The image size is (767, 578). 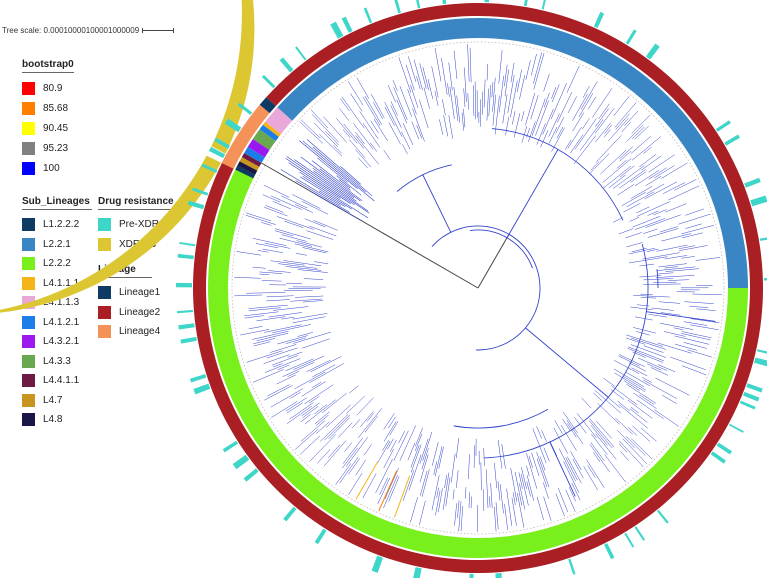 I want to click on legend-lineage-label: Lineage1, so click(x=140, y=293).